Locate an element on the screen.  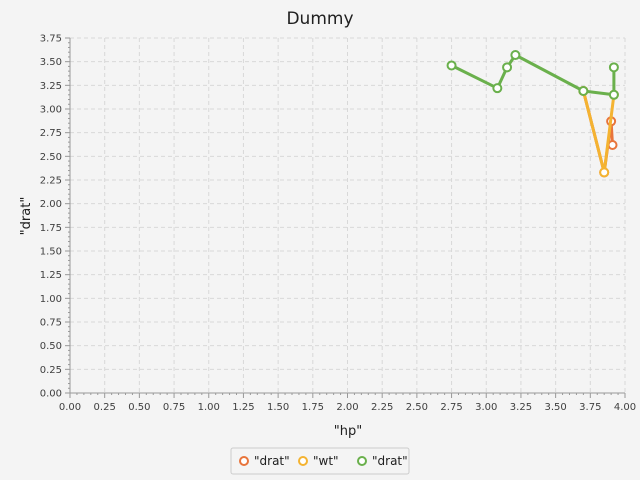
x-tick-label: 3.75 is located at coordinates (590, 407).